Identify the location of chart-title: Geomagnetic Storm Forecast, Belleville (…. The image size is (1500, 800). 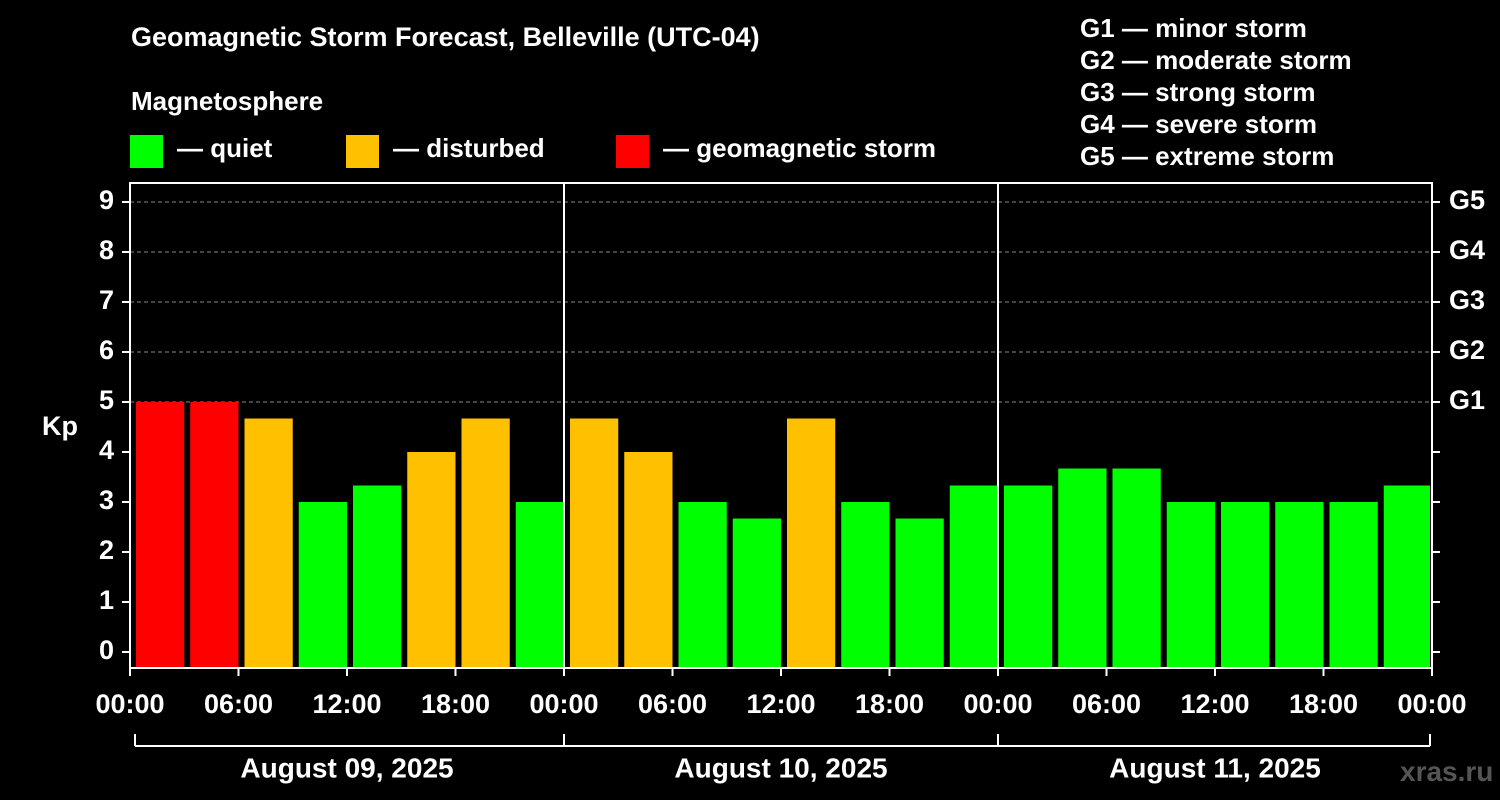
(445, 37).